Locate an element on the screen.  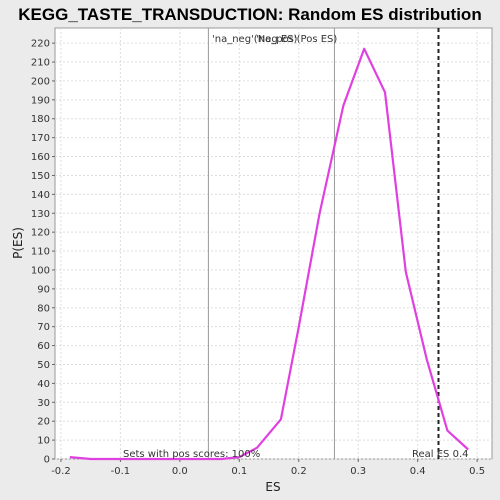
y-tick-label: 10 is located at coordinates (43, 441).